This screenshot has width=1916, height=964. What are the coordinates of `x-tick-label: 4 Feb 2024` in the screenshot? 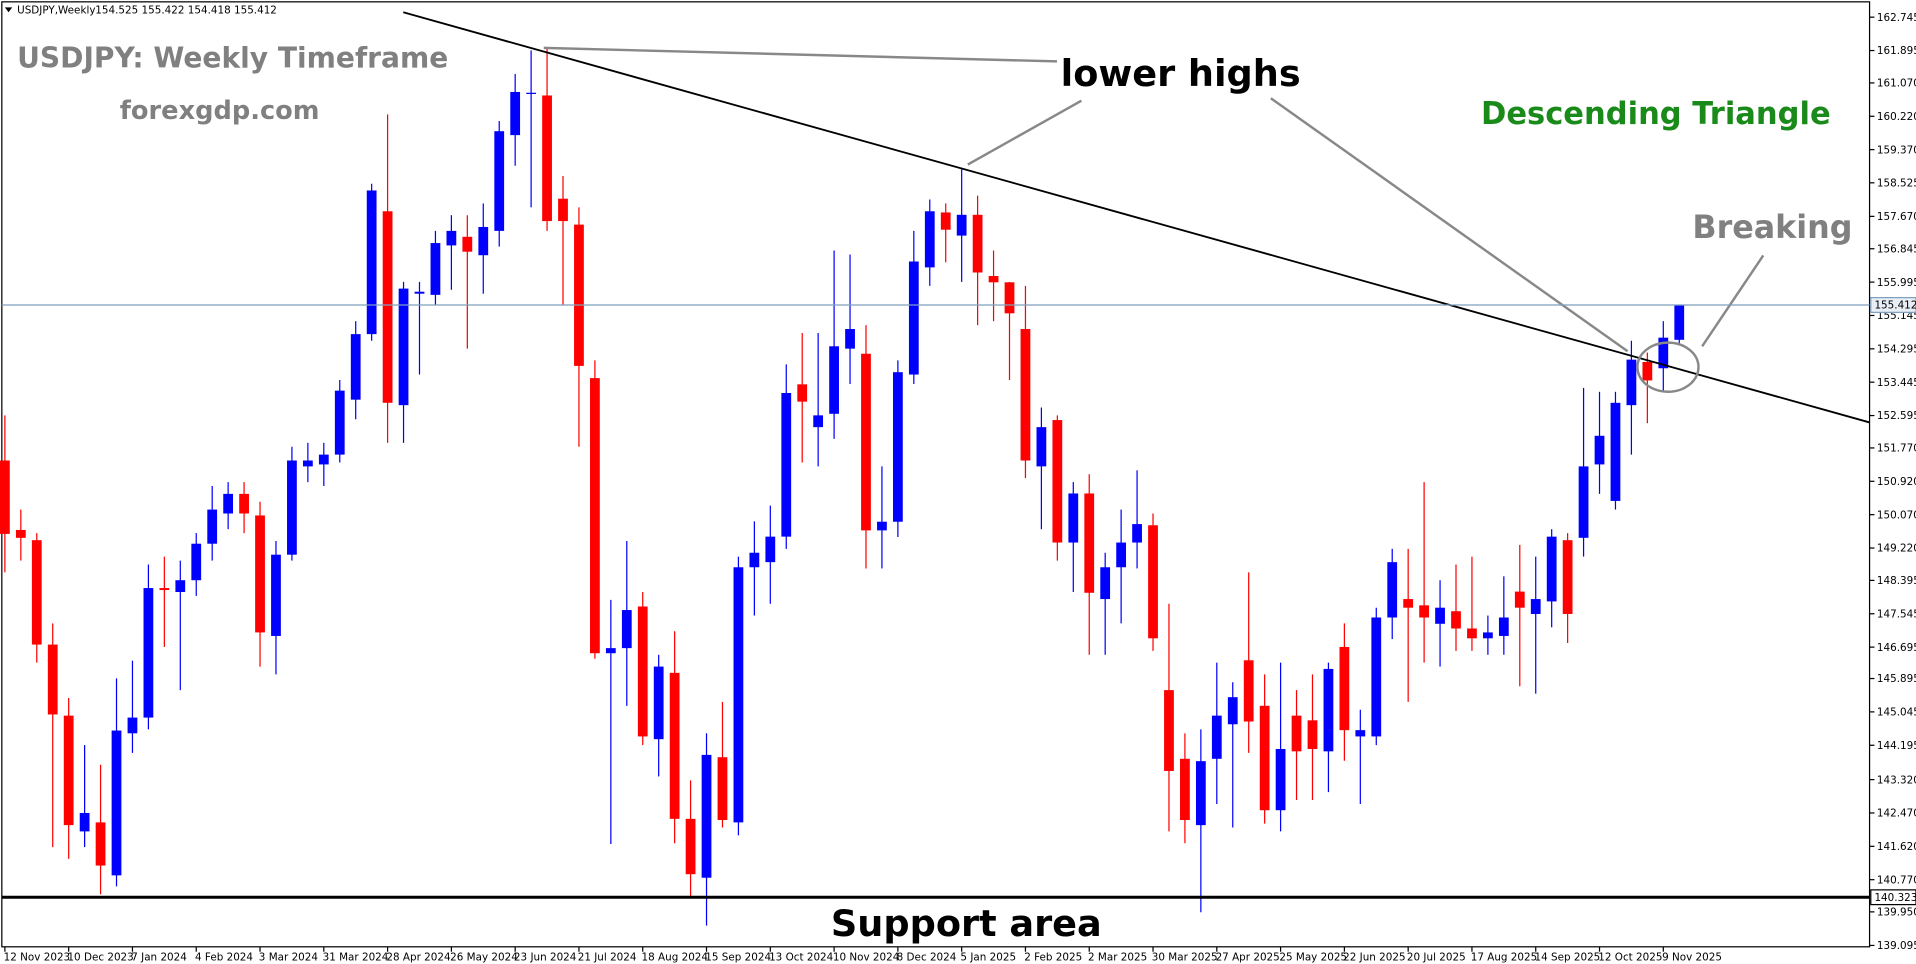 It's located at (224, 957).